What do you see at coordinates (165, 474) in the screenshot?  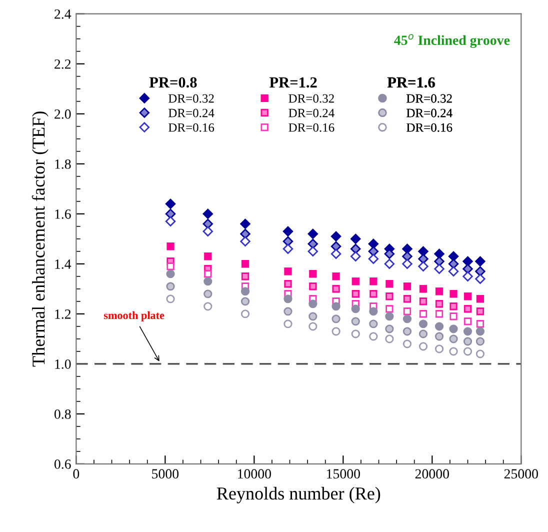 I see `x-tick-label: 5000` at bounding box center [165, 474].